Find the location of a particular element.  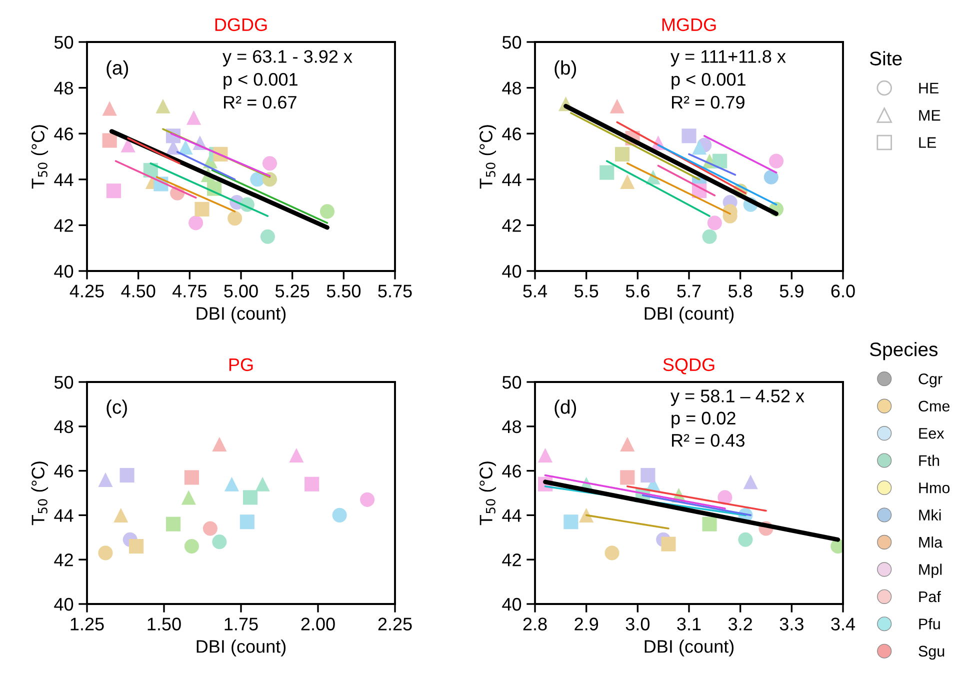

legend-label: Mla is located at coordinates (931, 542).